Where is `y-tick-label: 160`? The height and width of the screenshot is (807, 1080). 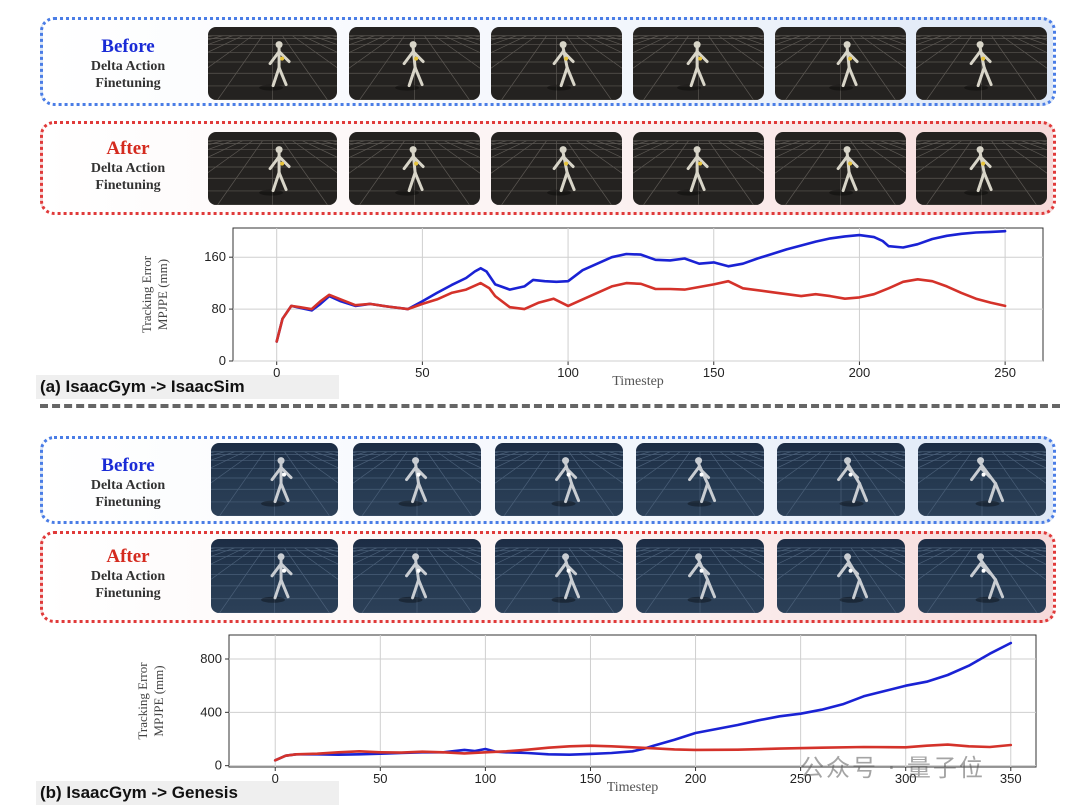
y-tick-label: 160 is located at coordinates (215, 256).